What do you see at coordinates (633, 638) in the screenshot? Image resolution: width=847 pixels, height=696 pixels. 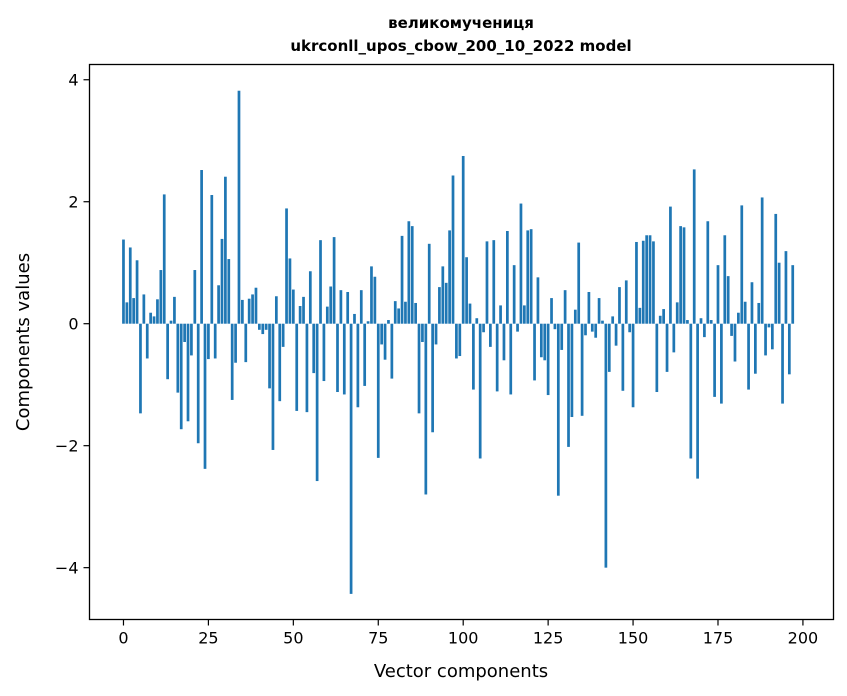 I see `x-tick-label: 150` at bounding box center [633, 638].